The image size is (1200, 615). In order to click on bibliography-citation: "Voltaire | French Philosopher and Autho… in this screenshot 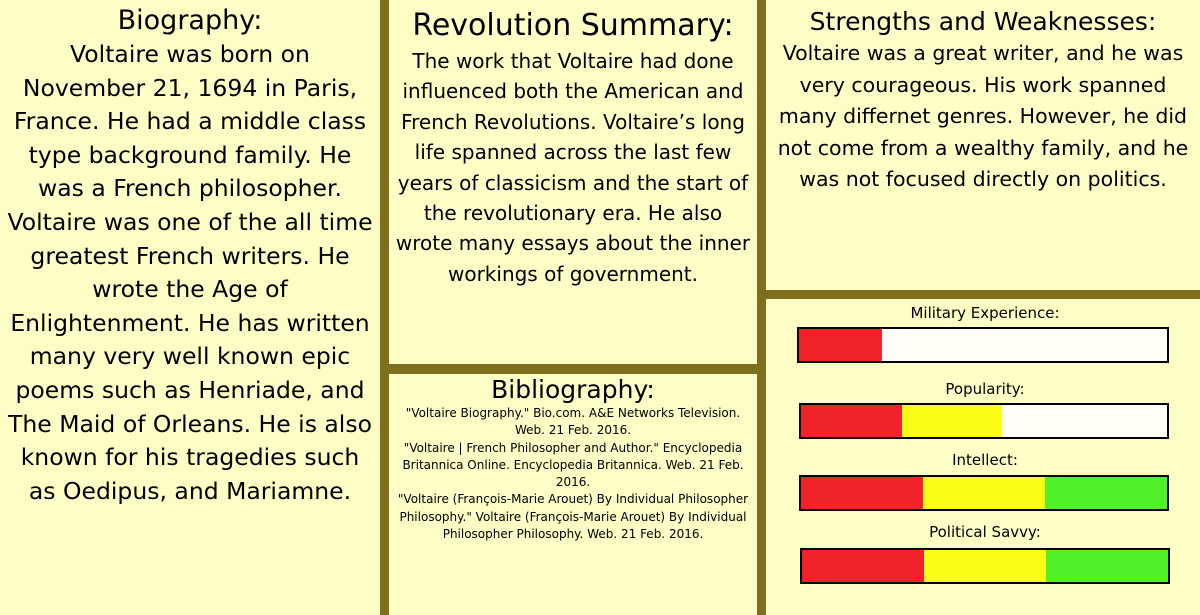, I will do `click(573, 465)`.